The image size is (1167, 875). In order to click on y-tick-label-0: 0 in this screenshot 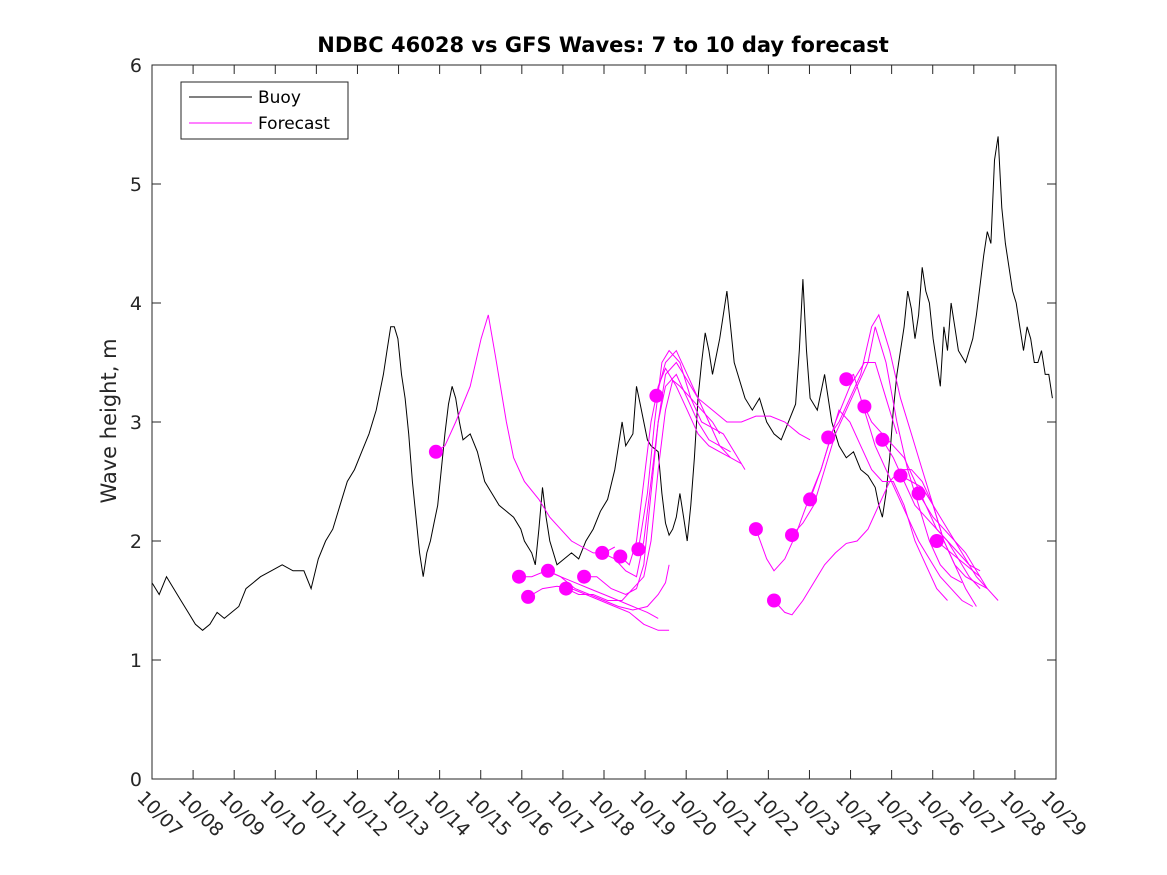, I will do `click(136, 780)`.